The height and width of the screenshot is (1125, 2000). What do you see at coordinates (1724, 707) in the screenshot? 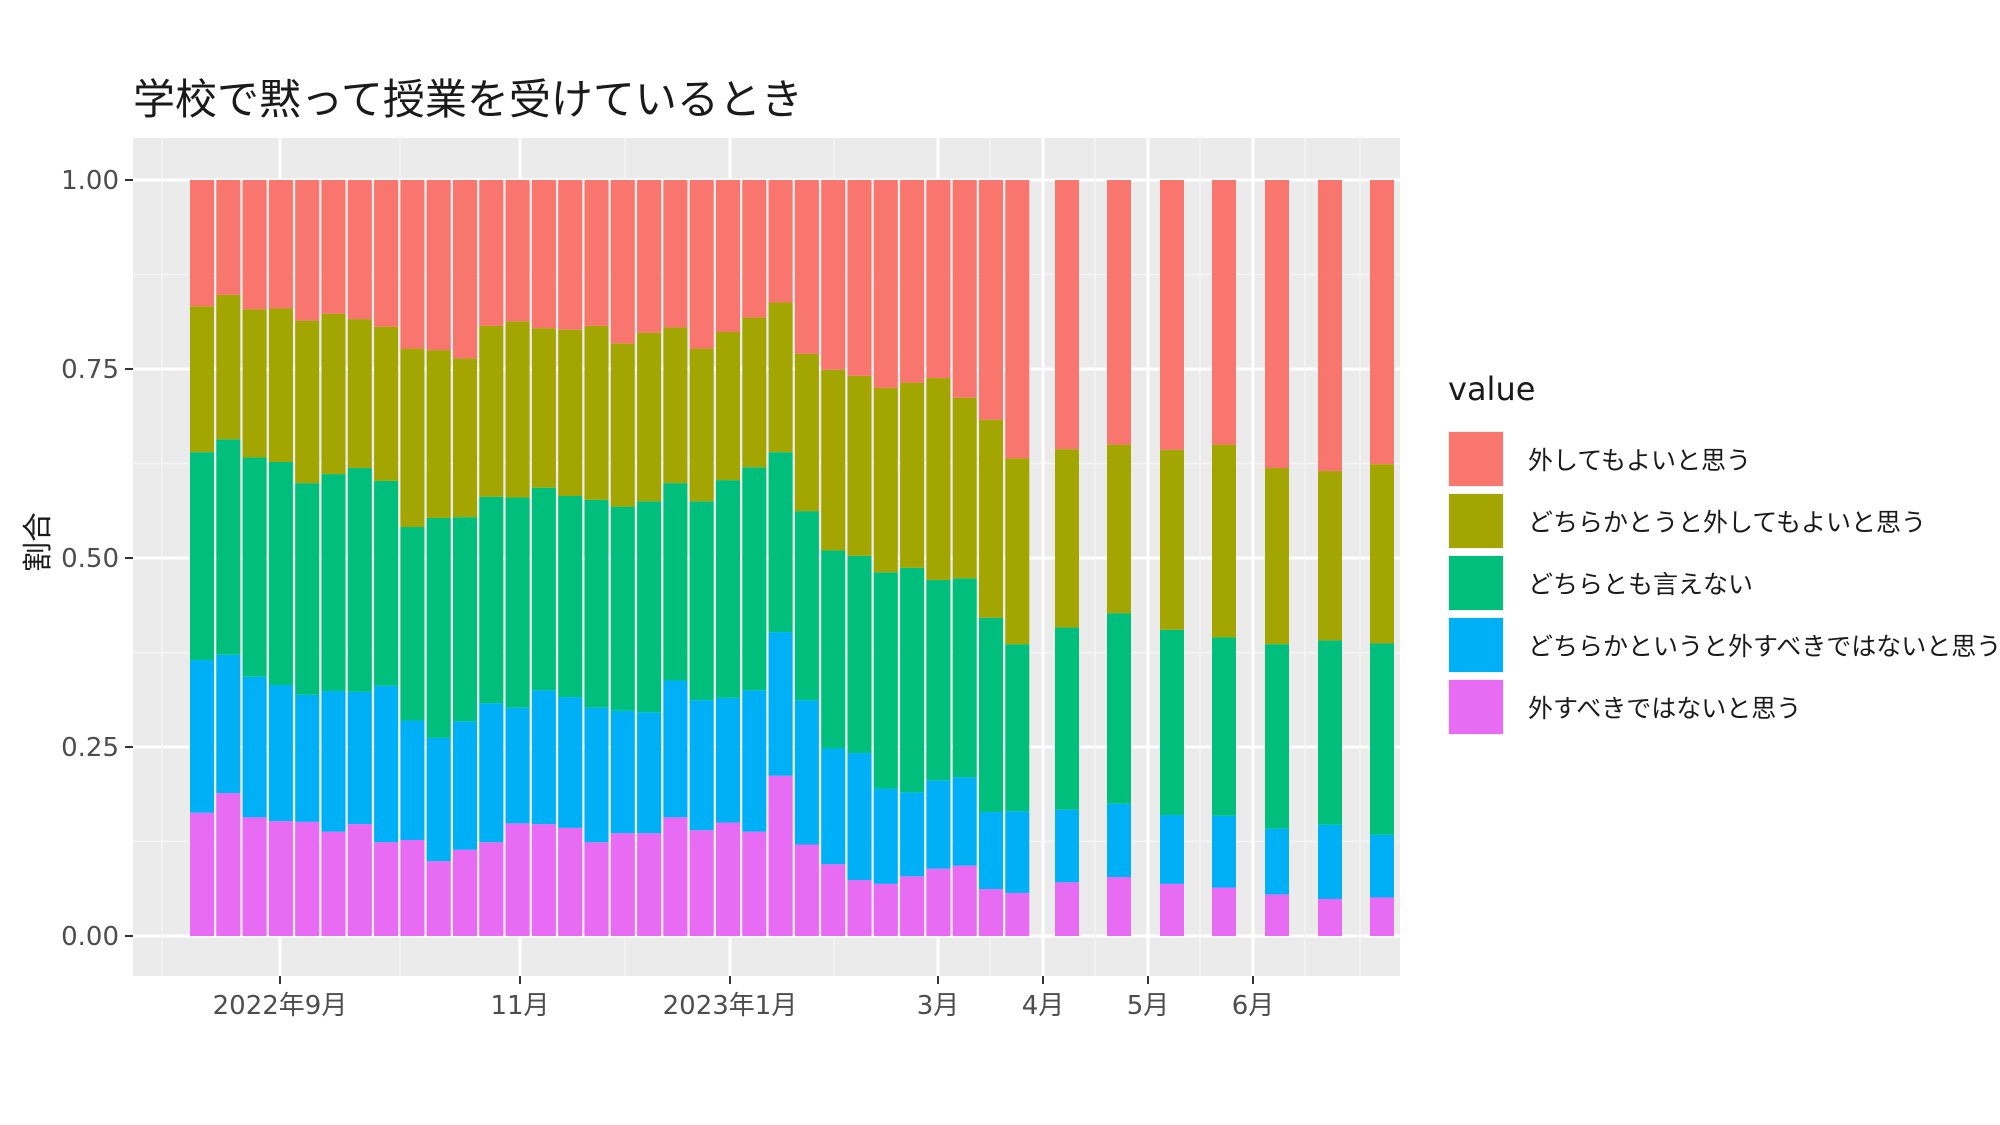
I see `legend-item: 外すべきではないと思う` at bounding box center [1724, 707].